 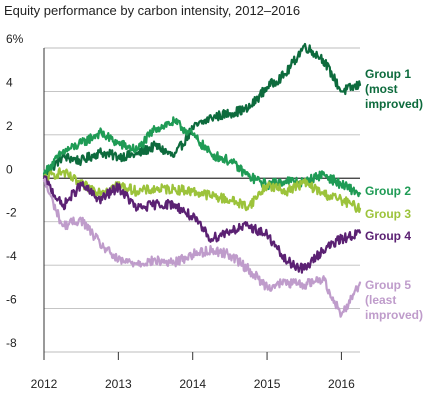 I want to click on legend-label-group-2-line-1: Group 2, so click(x=388, y=191).